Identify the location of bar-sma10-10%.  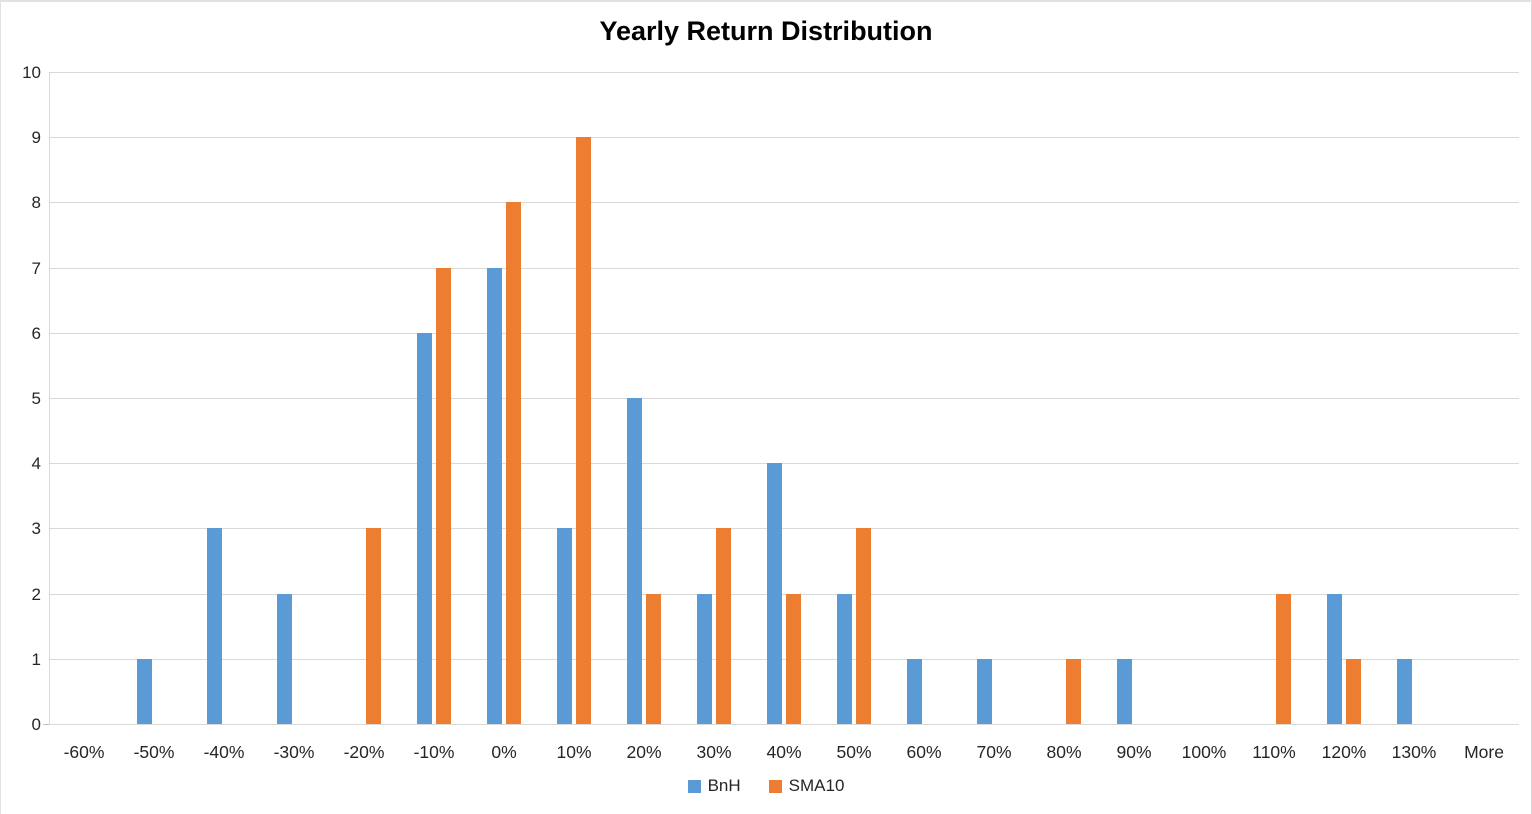
(583, 430).